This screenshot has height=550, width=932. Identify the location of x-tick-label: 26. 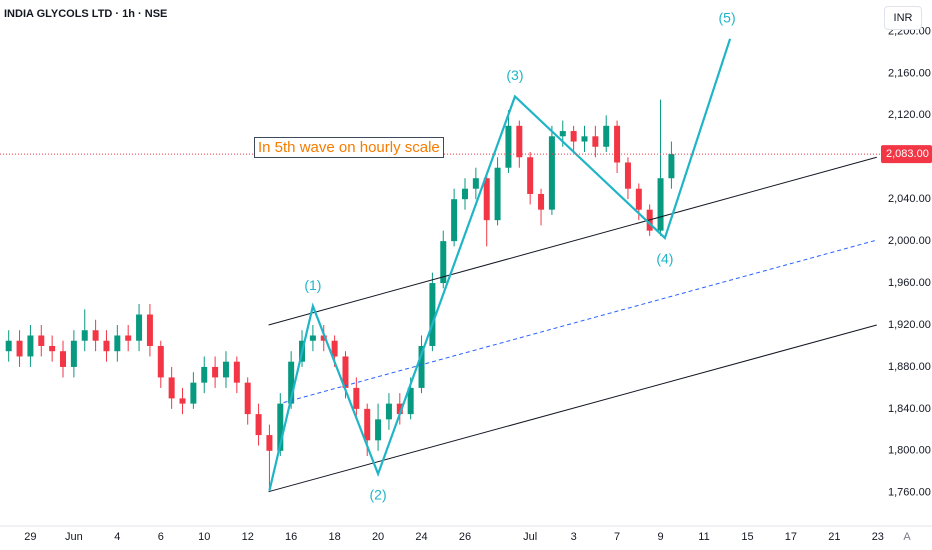
(465, 537).